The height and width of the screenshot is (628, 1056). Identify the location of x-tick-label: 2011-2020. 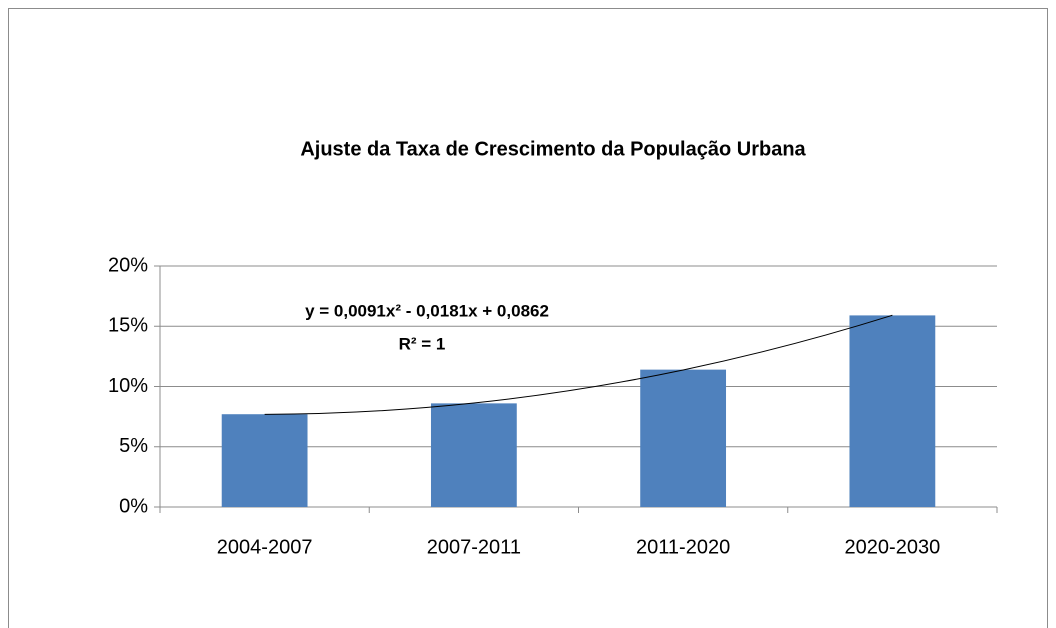
(683, 547).